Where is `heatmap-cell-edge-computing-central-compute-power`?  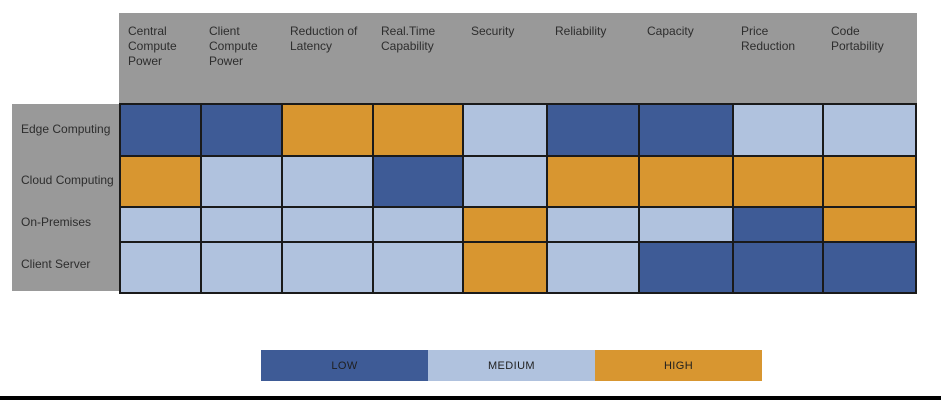 heatmap-cell-edge-computing-central-compute-power is located at coordinates (160, 130).